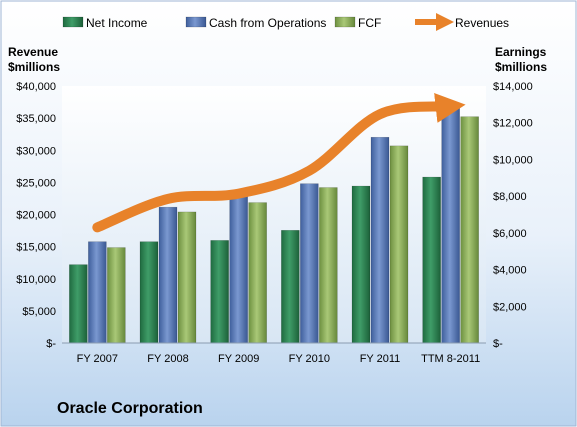  Describe the element at coordinates (117, 23) in the screenshot. I see `legend-net-income-label: Net Income` at that location.